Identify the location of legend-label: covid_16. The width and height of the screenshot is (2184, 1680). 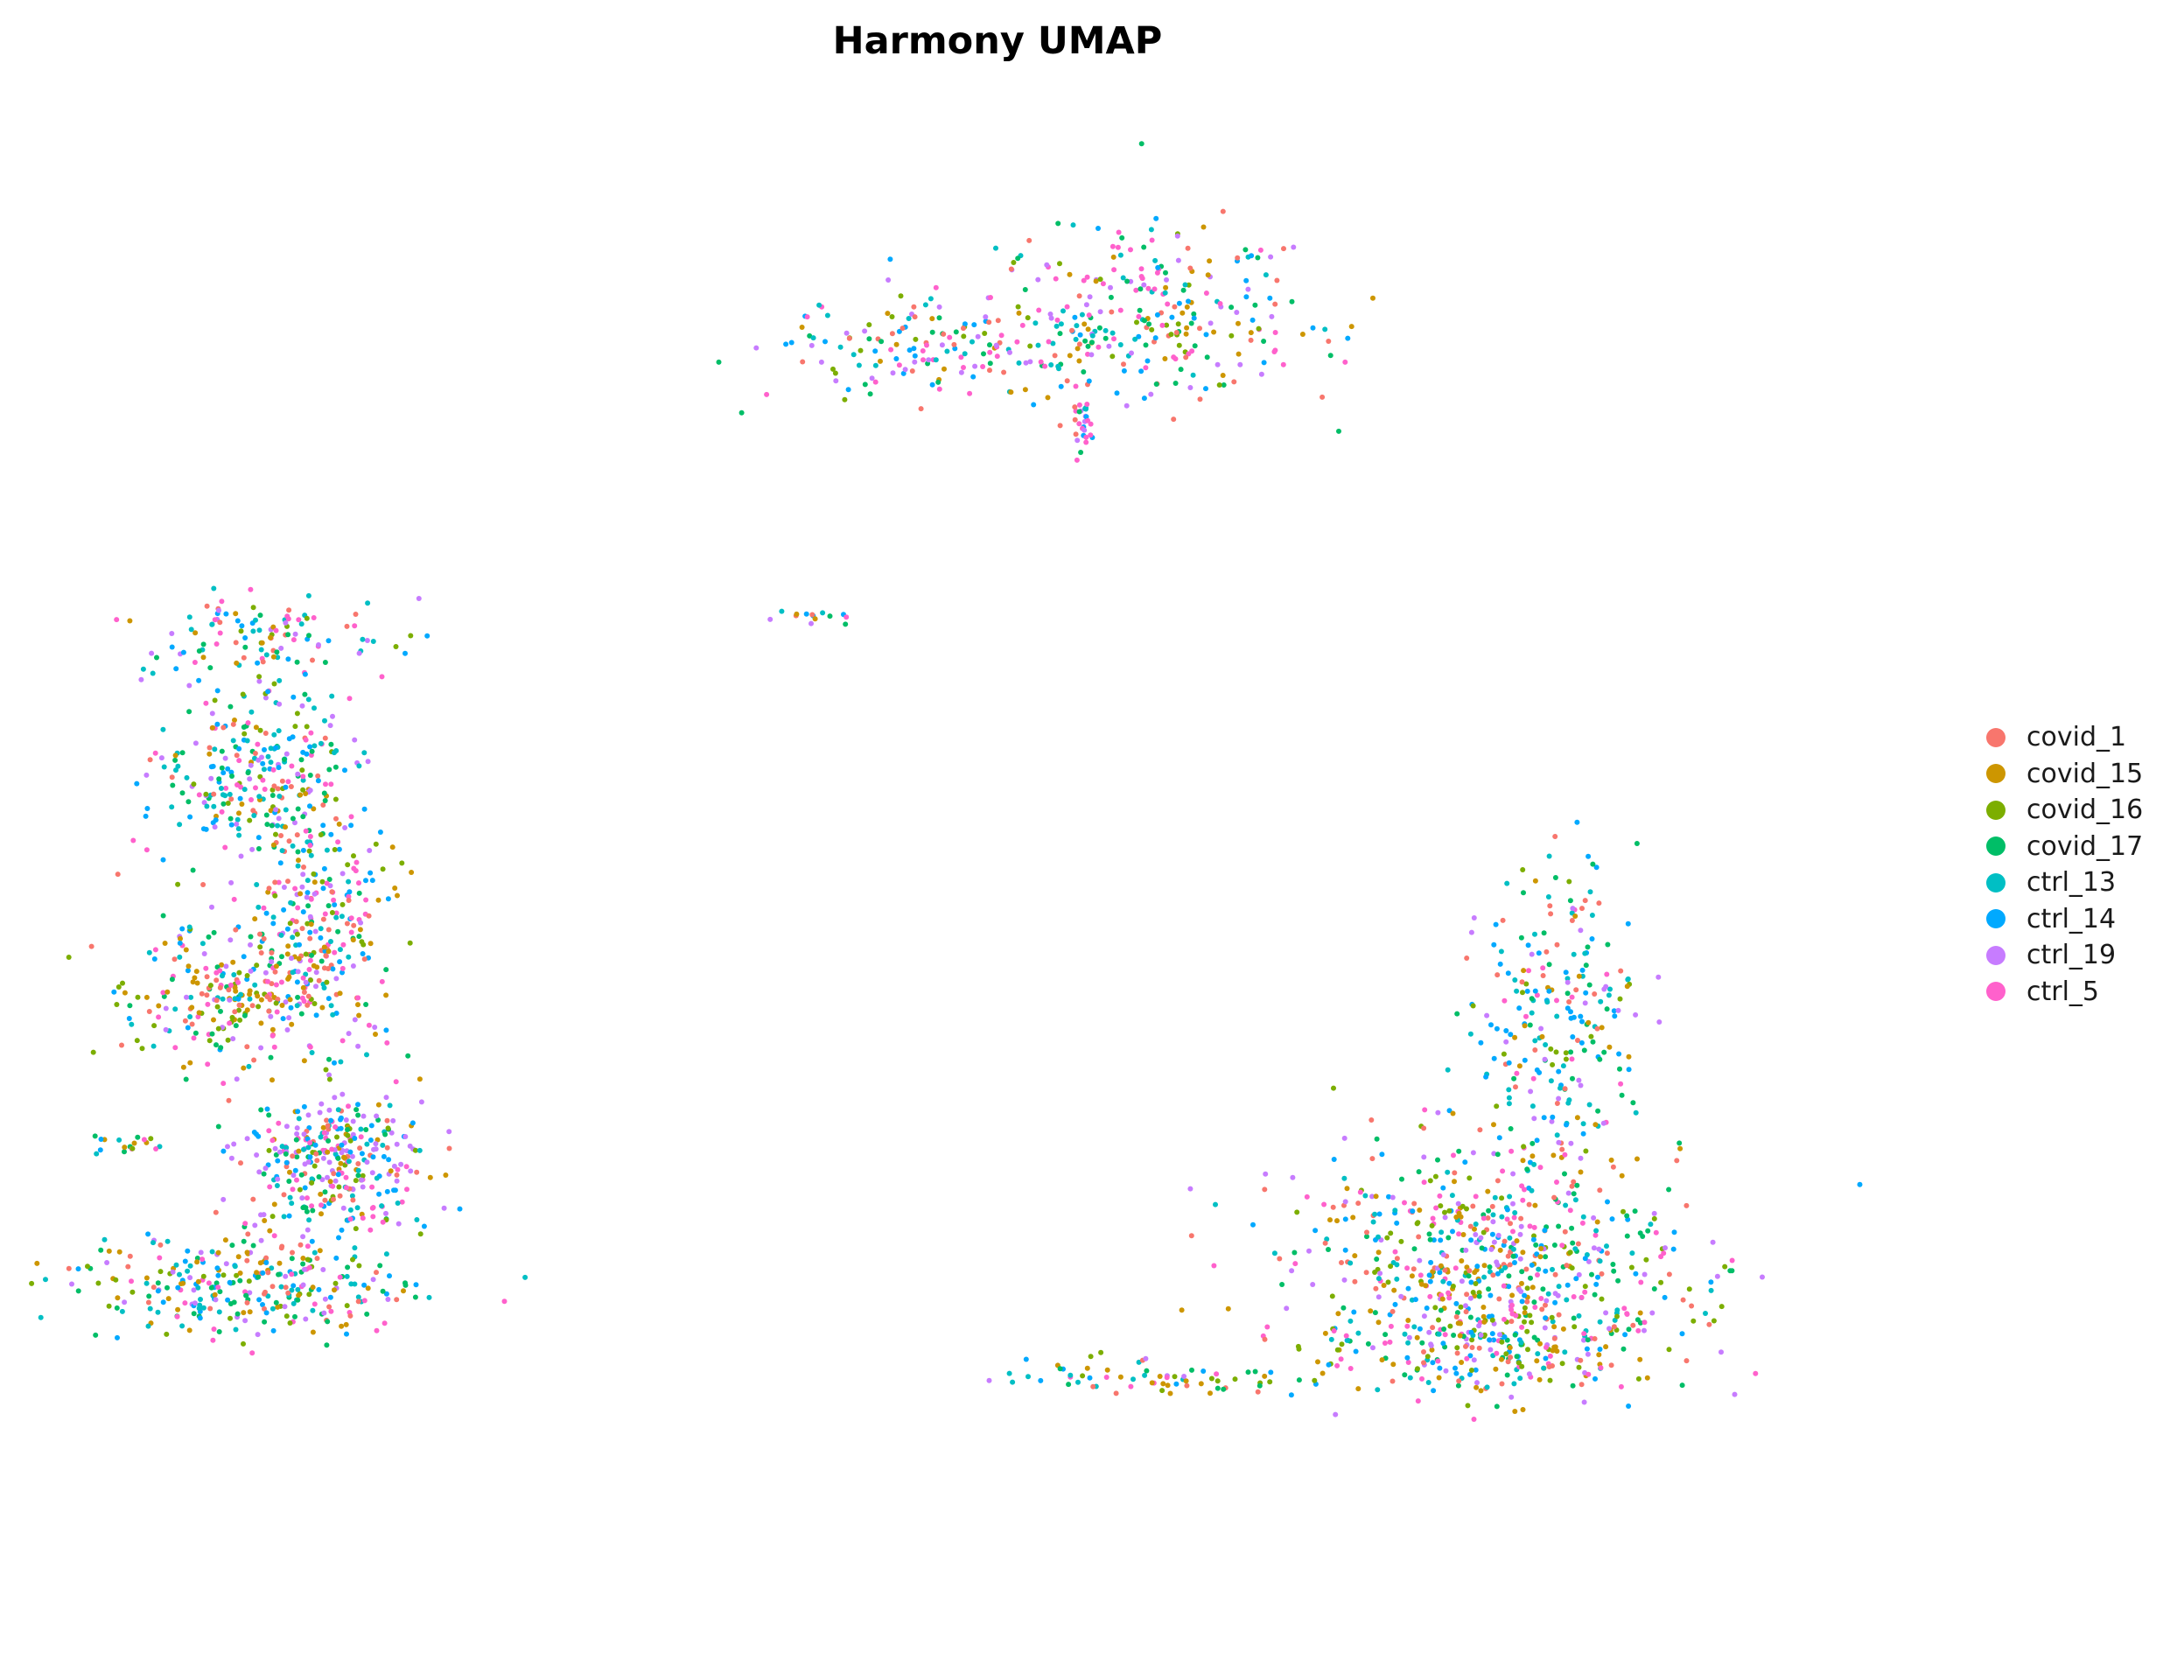
(2085, 810).